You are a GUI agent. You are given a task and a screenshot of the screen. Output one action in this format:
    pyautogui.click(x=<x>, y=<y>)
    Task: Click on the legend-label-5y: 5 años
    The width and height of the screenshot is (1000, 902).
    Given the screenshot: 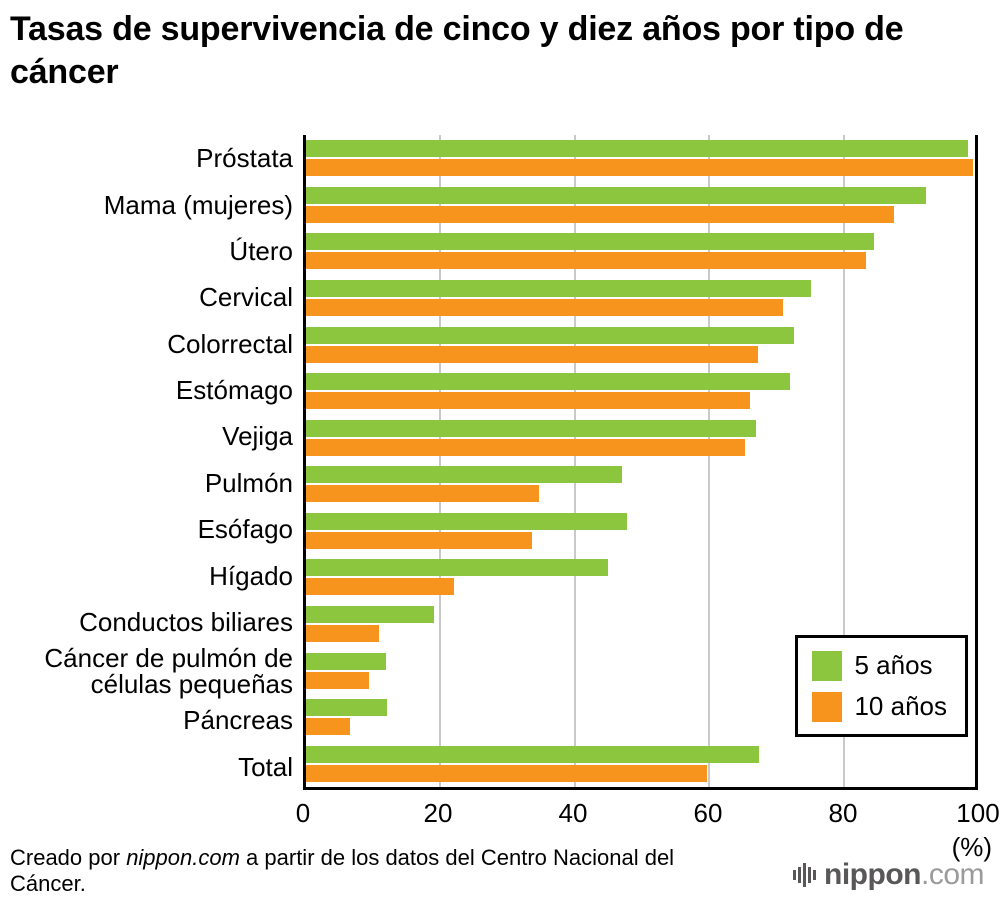 What is the action you would take?
    pyautogui.click(x=893, y=665)
    